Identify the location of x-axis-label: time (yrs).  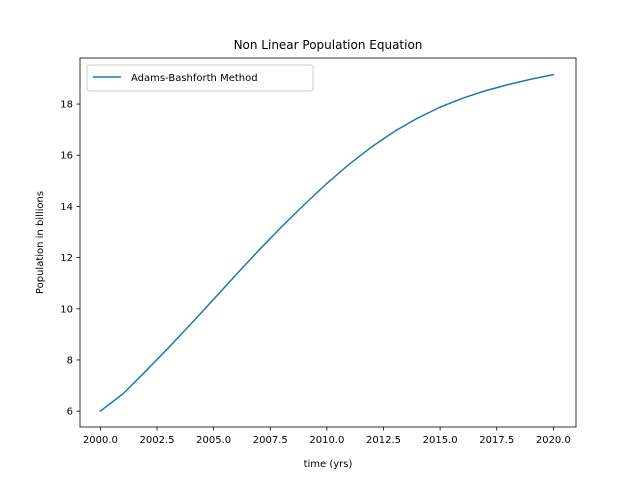
(328, 464).